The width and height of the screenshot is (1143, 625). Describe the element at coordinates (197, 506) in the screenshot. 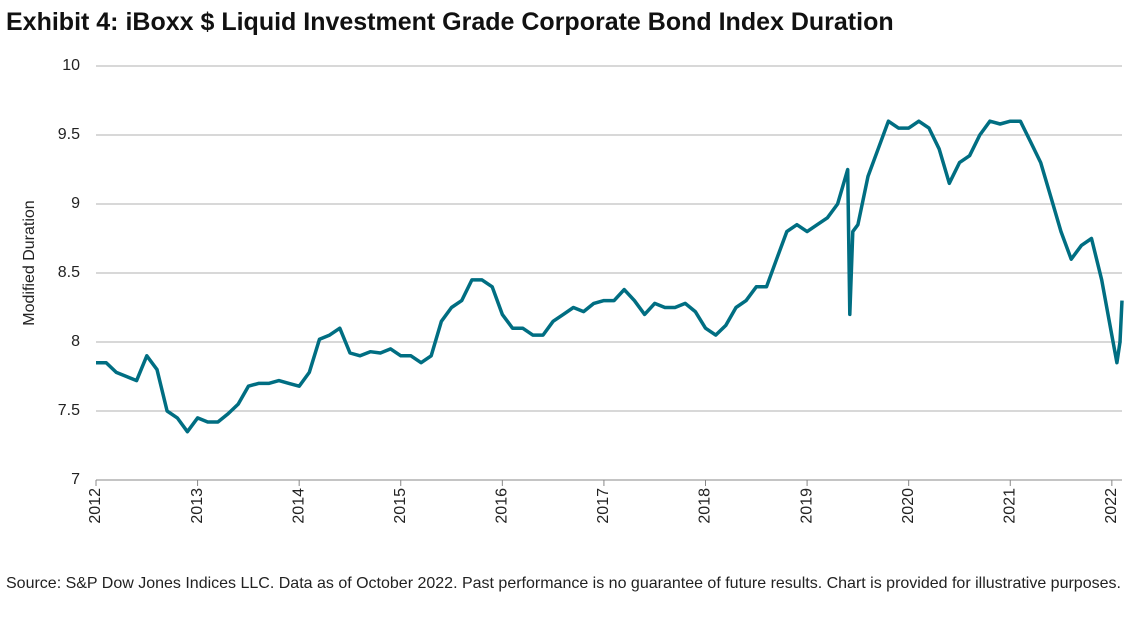

I see `x-tick-label: 2013` at that location.